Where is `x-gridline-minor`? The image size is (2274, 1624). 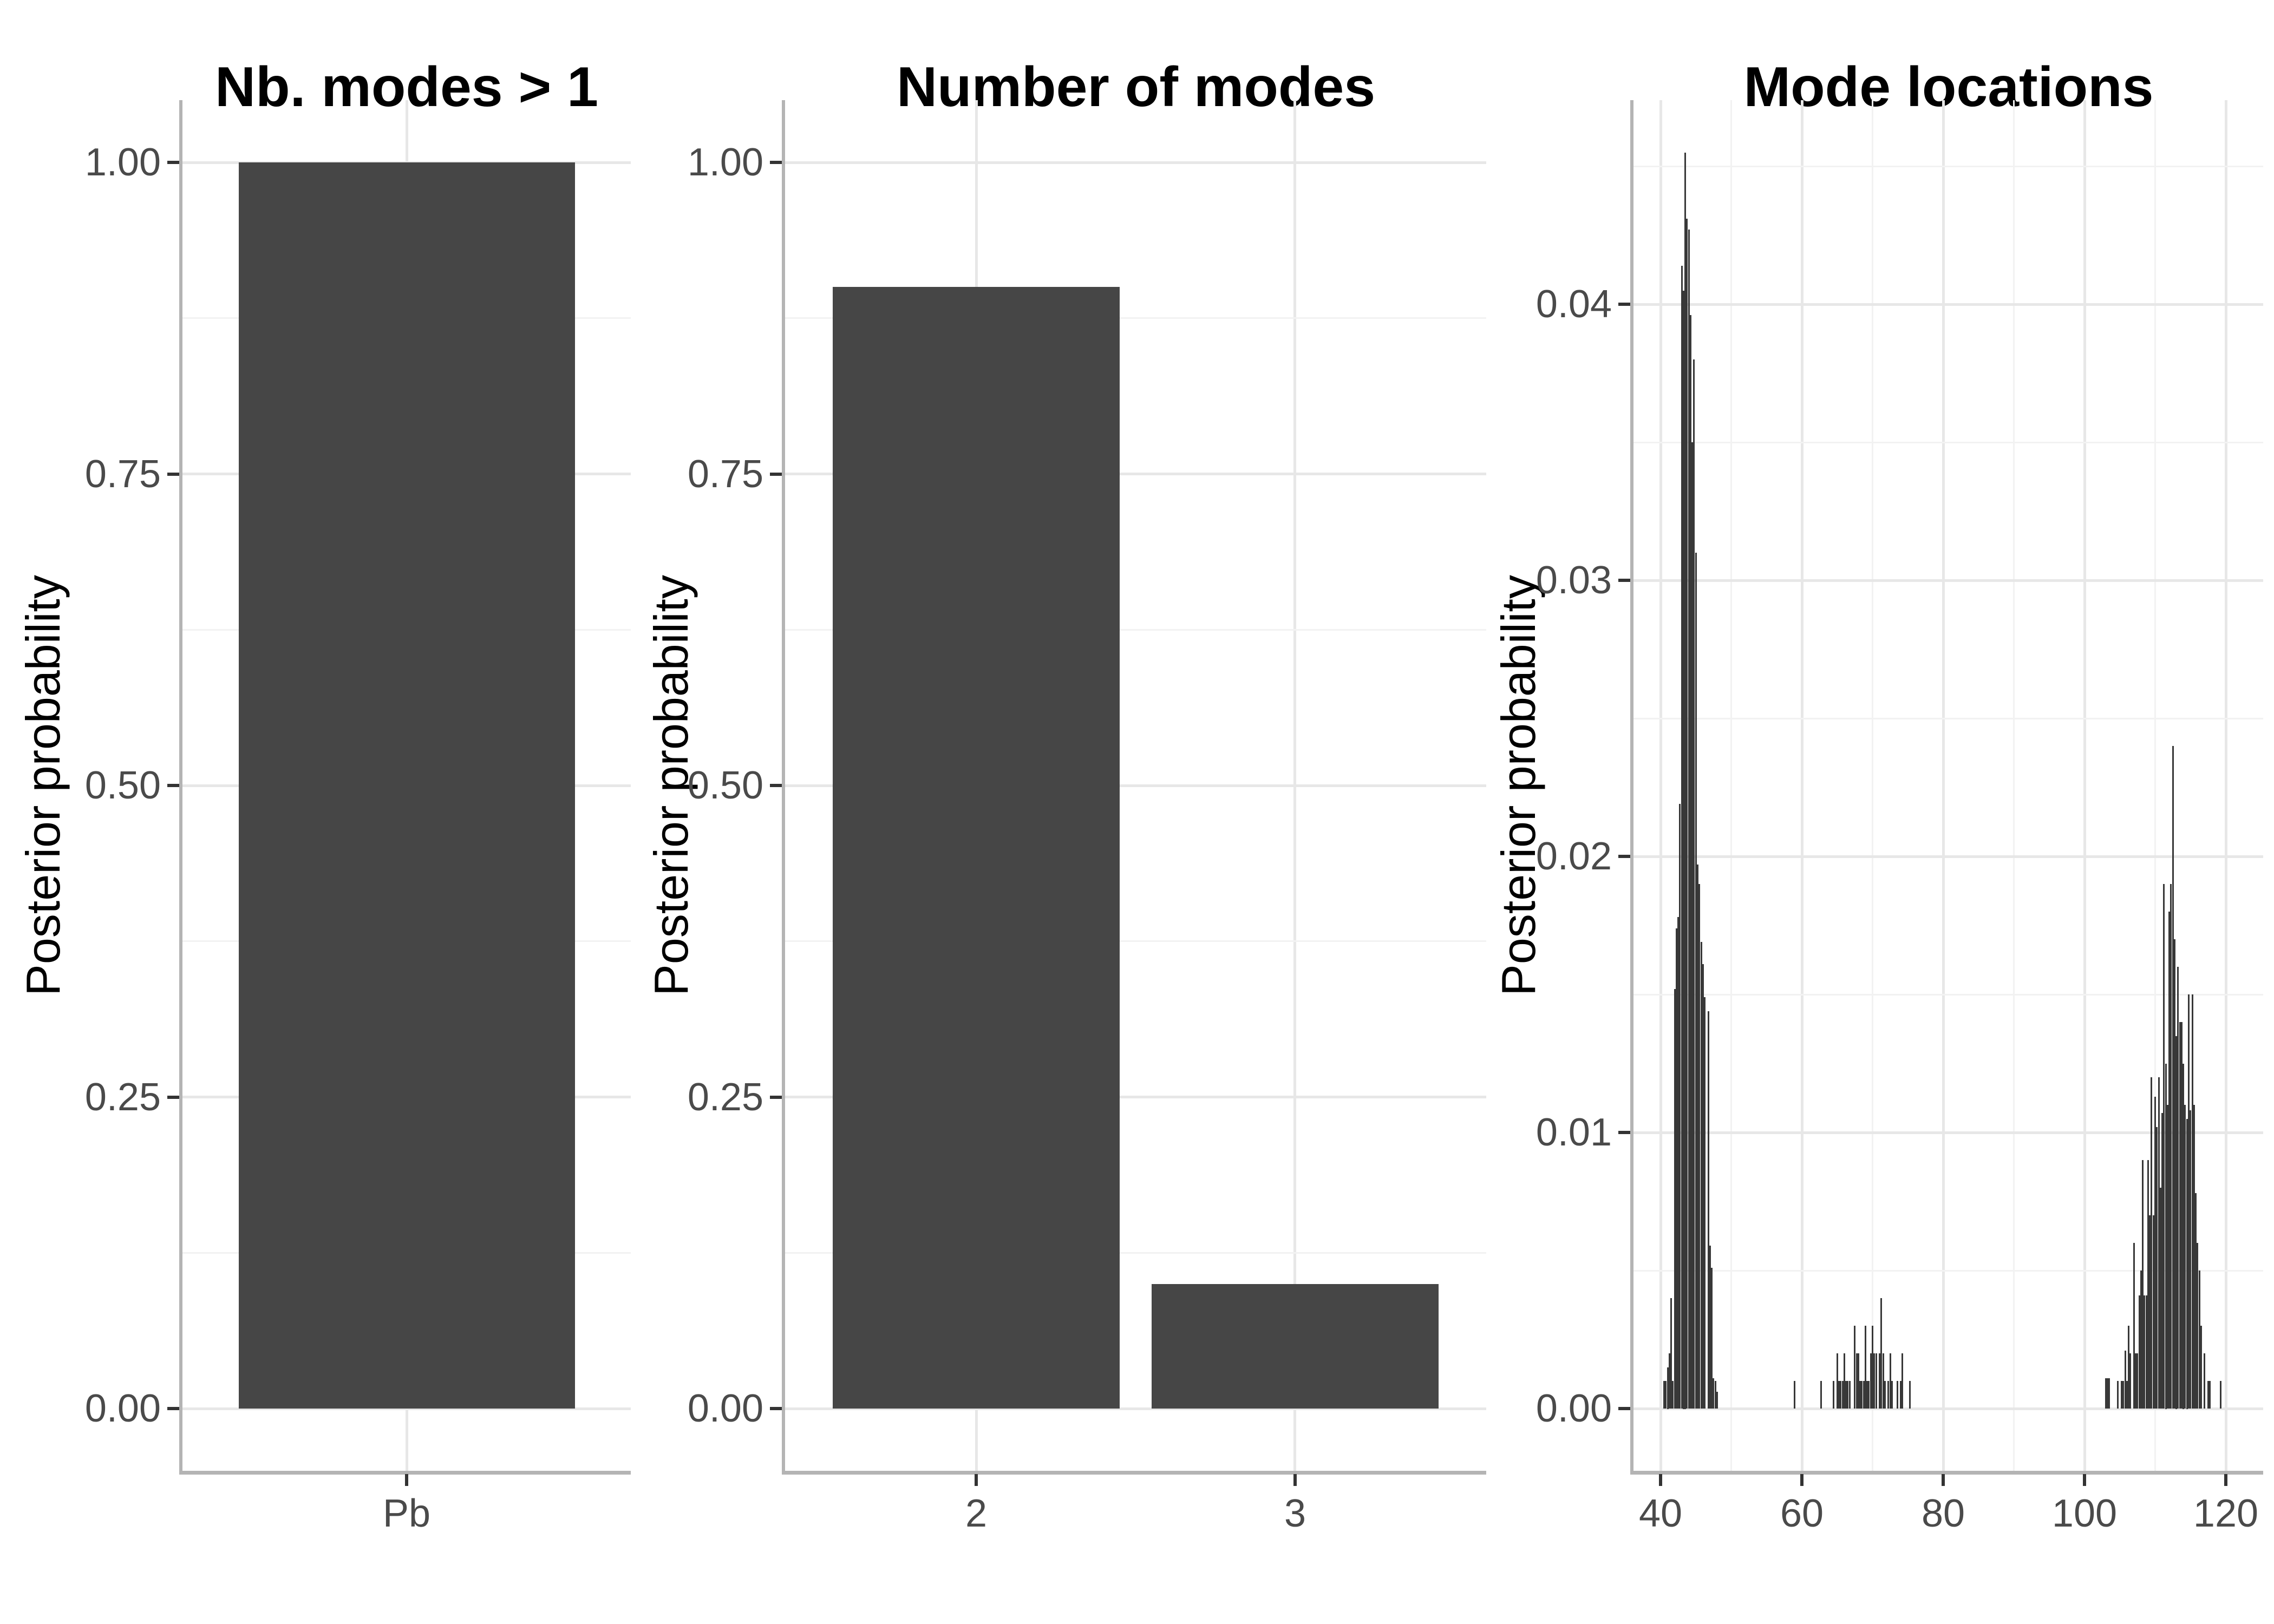
x-gridline-minor is located at coordinates (2014, 785).